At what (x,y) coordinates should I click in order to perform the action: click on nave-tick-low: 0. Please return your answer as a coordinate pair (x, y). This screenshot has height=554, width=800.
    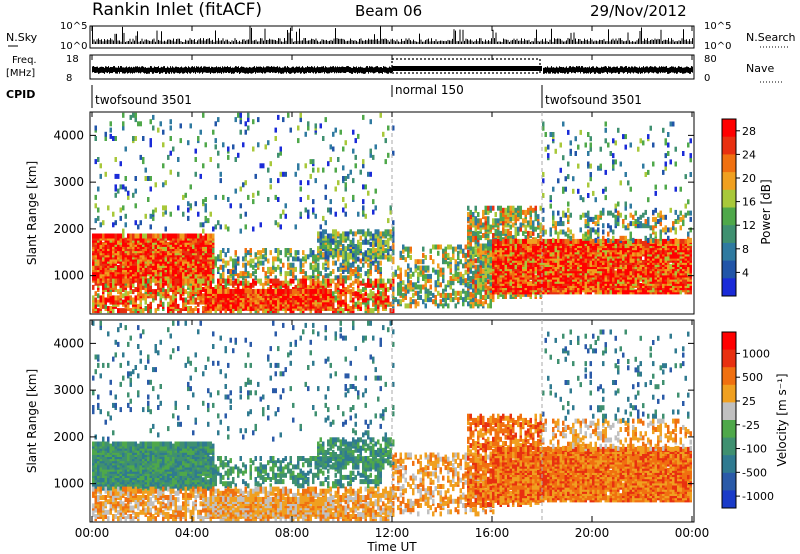
    Looking at the image, I should click on (707, 78).